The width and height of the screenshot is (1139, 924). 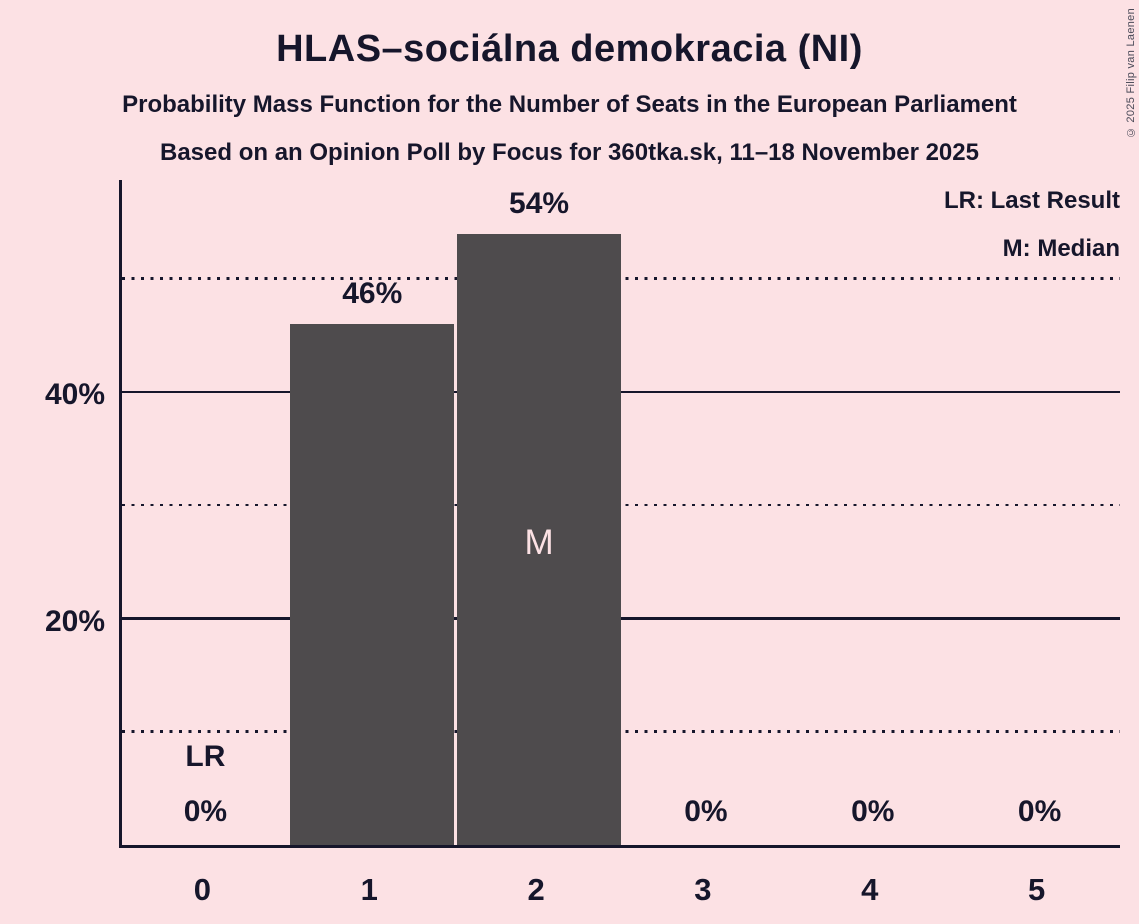 What do you see at coordinates (205, 811) in the screenshot?
I see `bar-value-label-0: 0%` at bounding box center [205, 811].